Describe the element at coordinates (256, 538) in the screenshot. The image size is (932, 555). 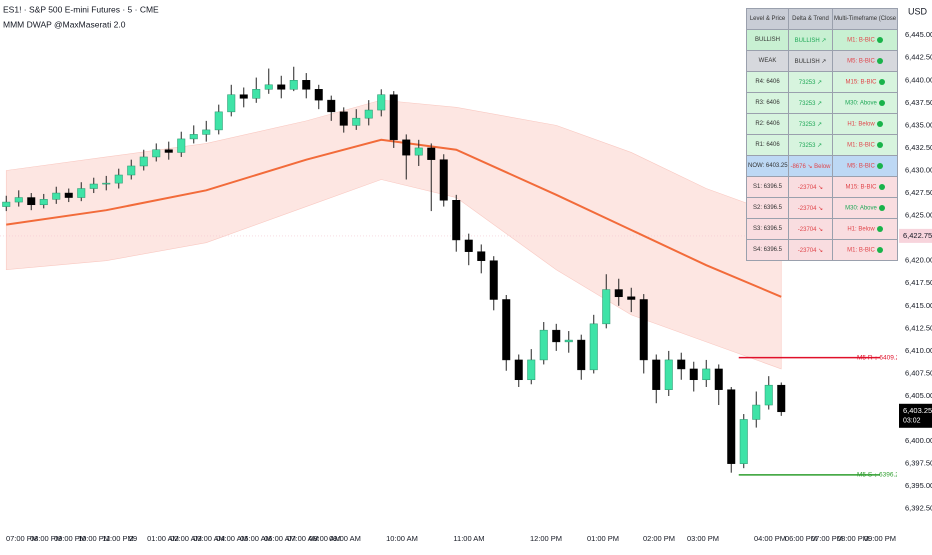
I see `x-tick-label: 05:00 AM` at that location.